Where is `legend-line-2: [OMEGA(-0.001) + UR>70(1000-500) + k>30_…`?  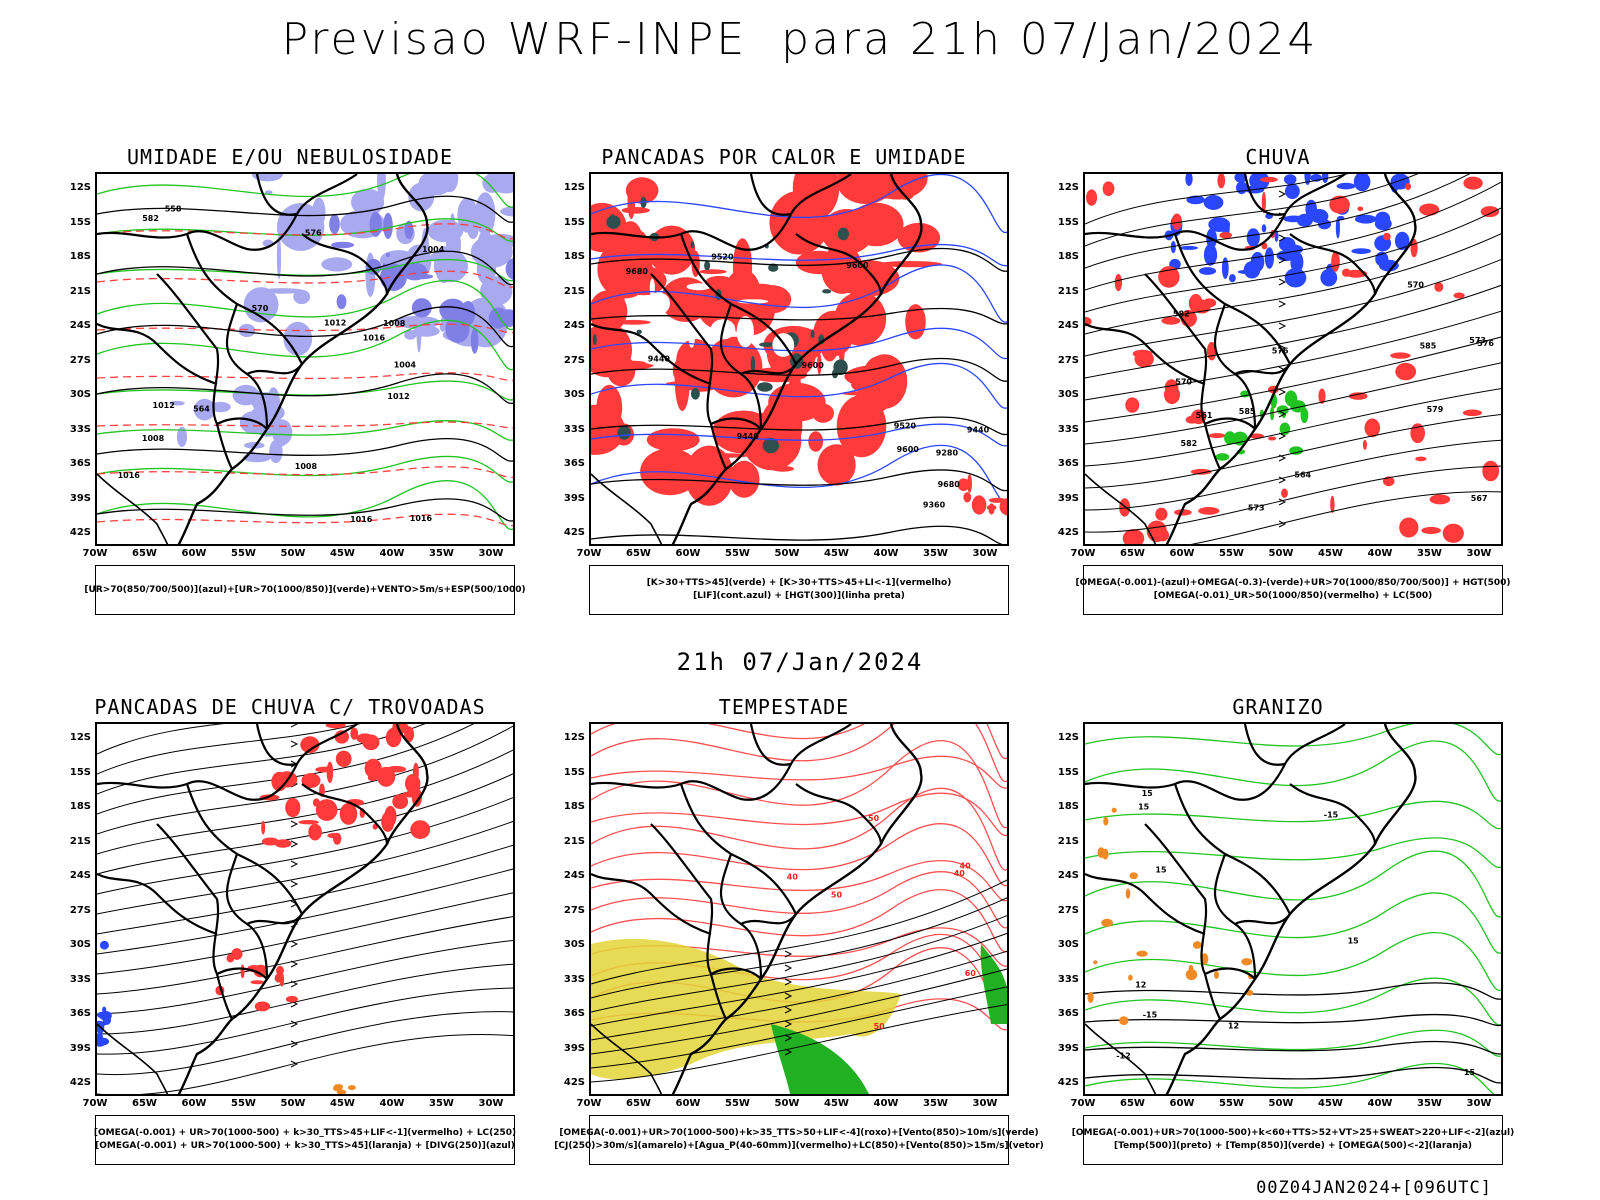 legend-line-2: [OMEGA(-0.001) + UR>70(1000-500) + k>30_… is located at coordinates (305, 1146).